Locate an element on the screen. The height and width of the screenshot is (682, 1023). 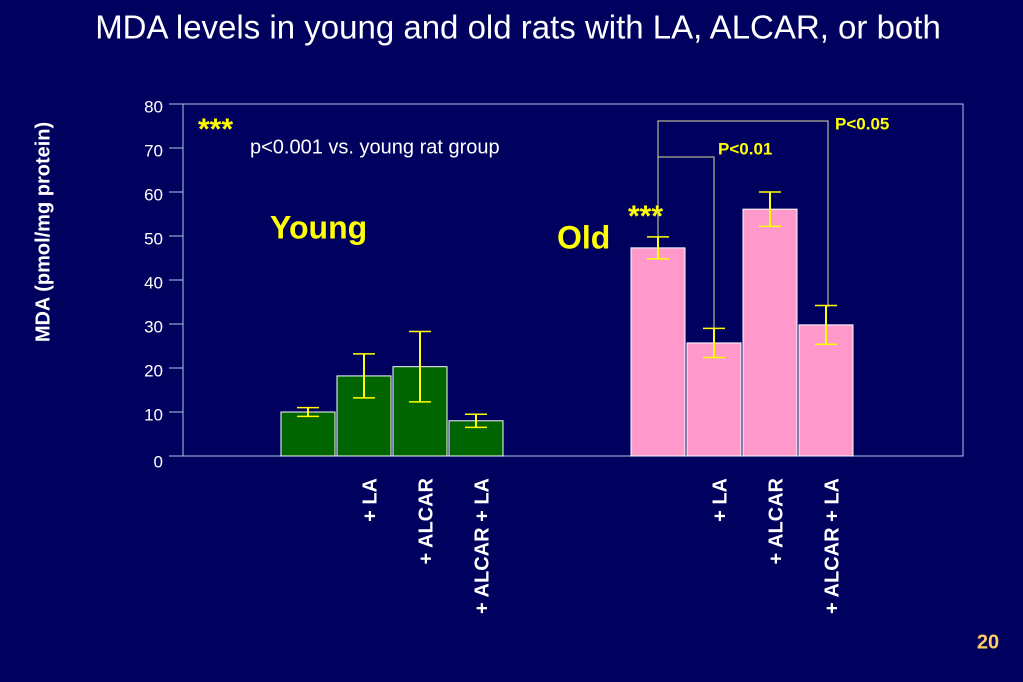
p-value: P<0.01 is located at coordinates (745, 148).